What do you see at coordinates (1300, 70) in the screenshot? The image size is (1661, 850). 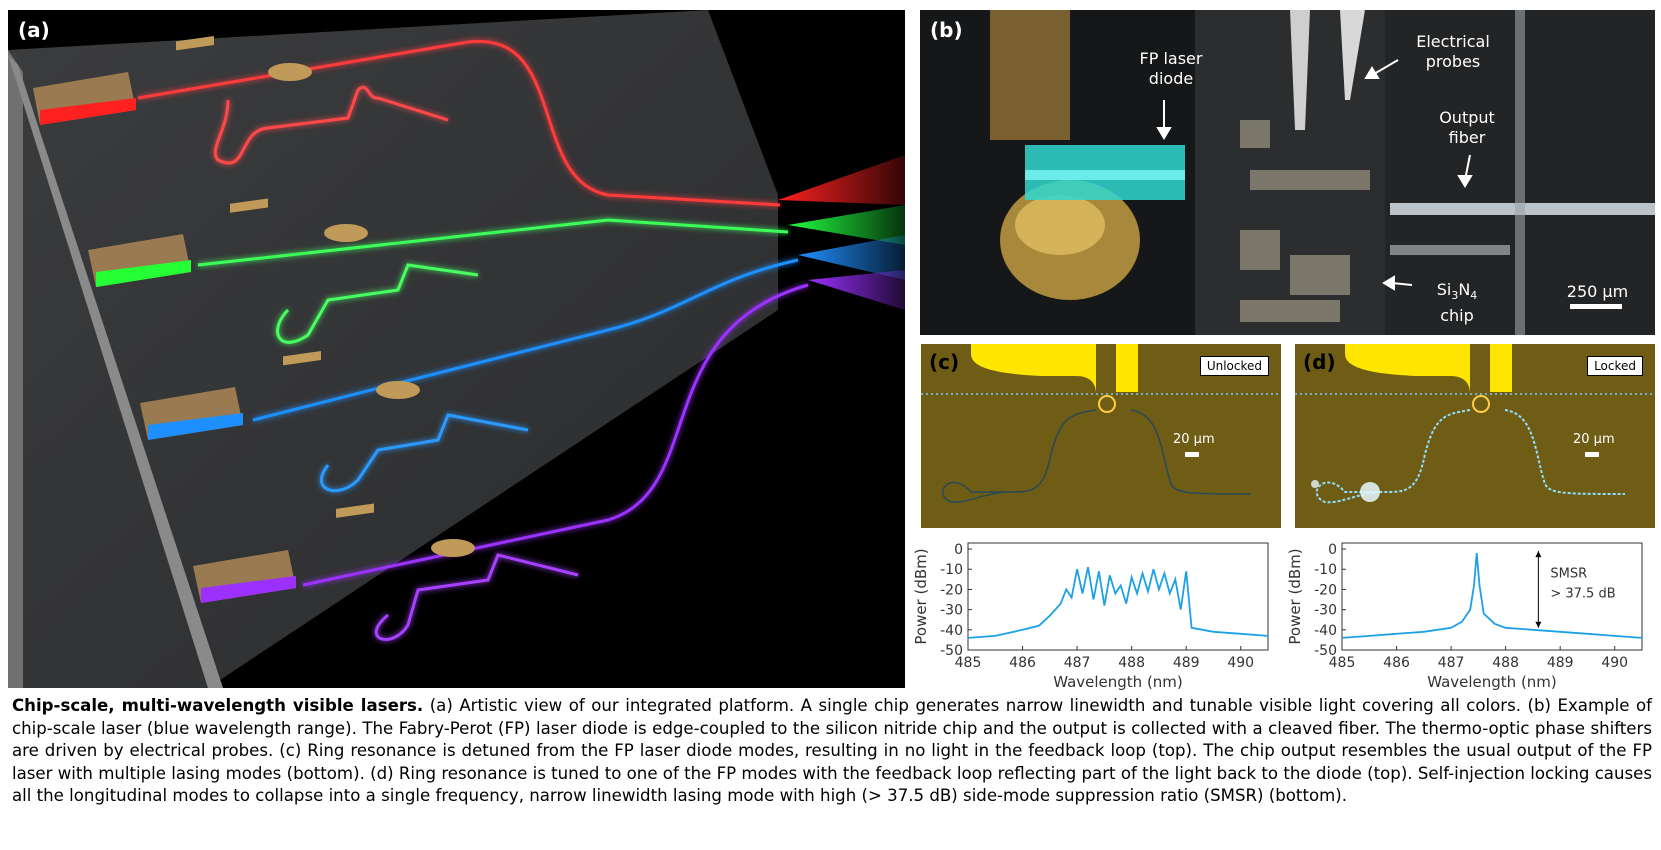 I see `probe-left` at bounding box center [1300, 70].